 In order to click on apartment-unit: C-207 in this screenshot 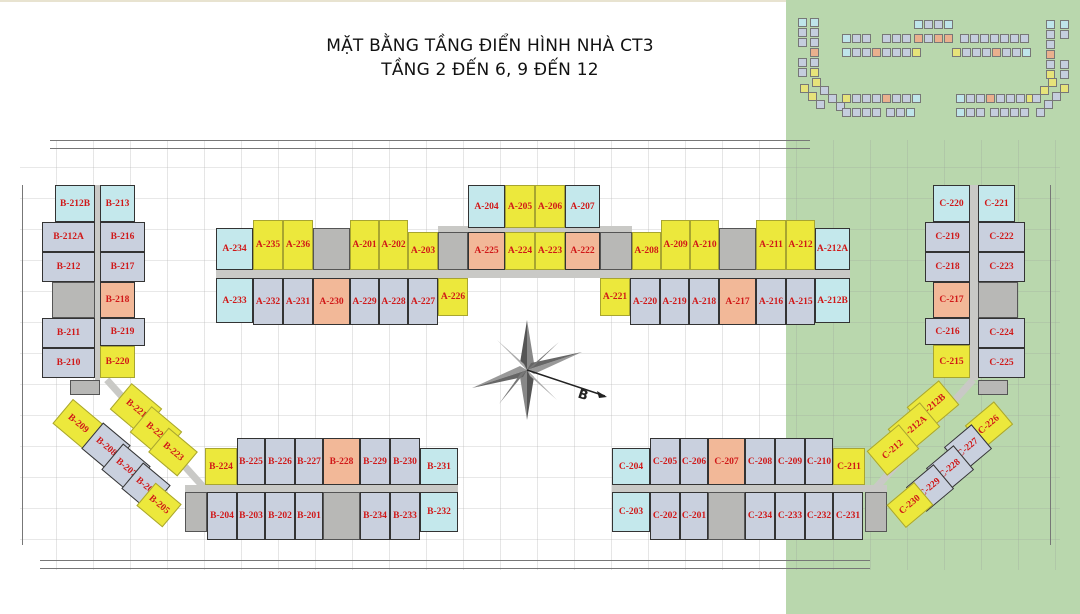, I will do `click(726, 461)`.